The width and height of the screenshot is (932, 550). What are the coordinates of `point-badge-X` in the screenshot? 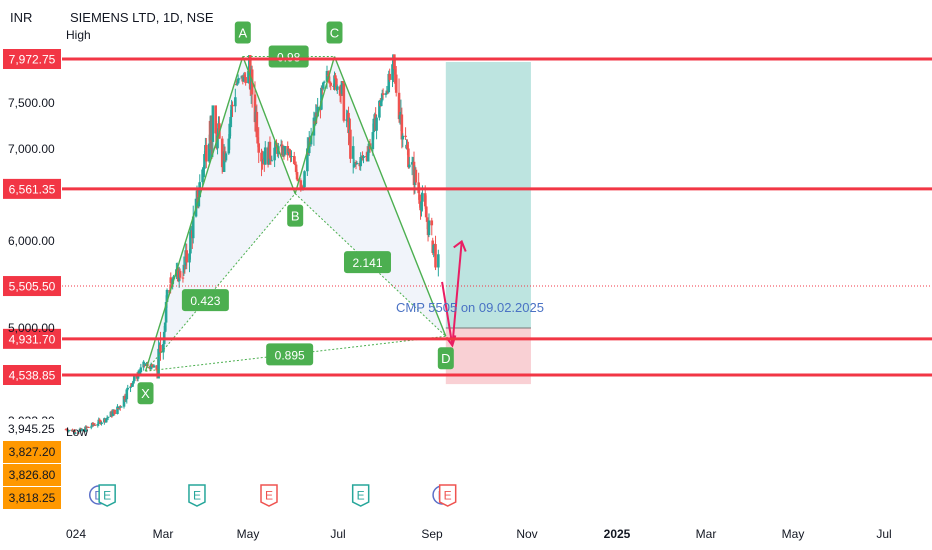 It's located at (145, 393).